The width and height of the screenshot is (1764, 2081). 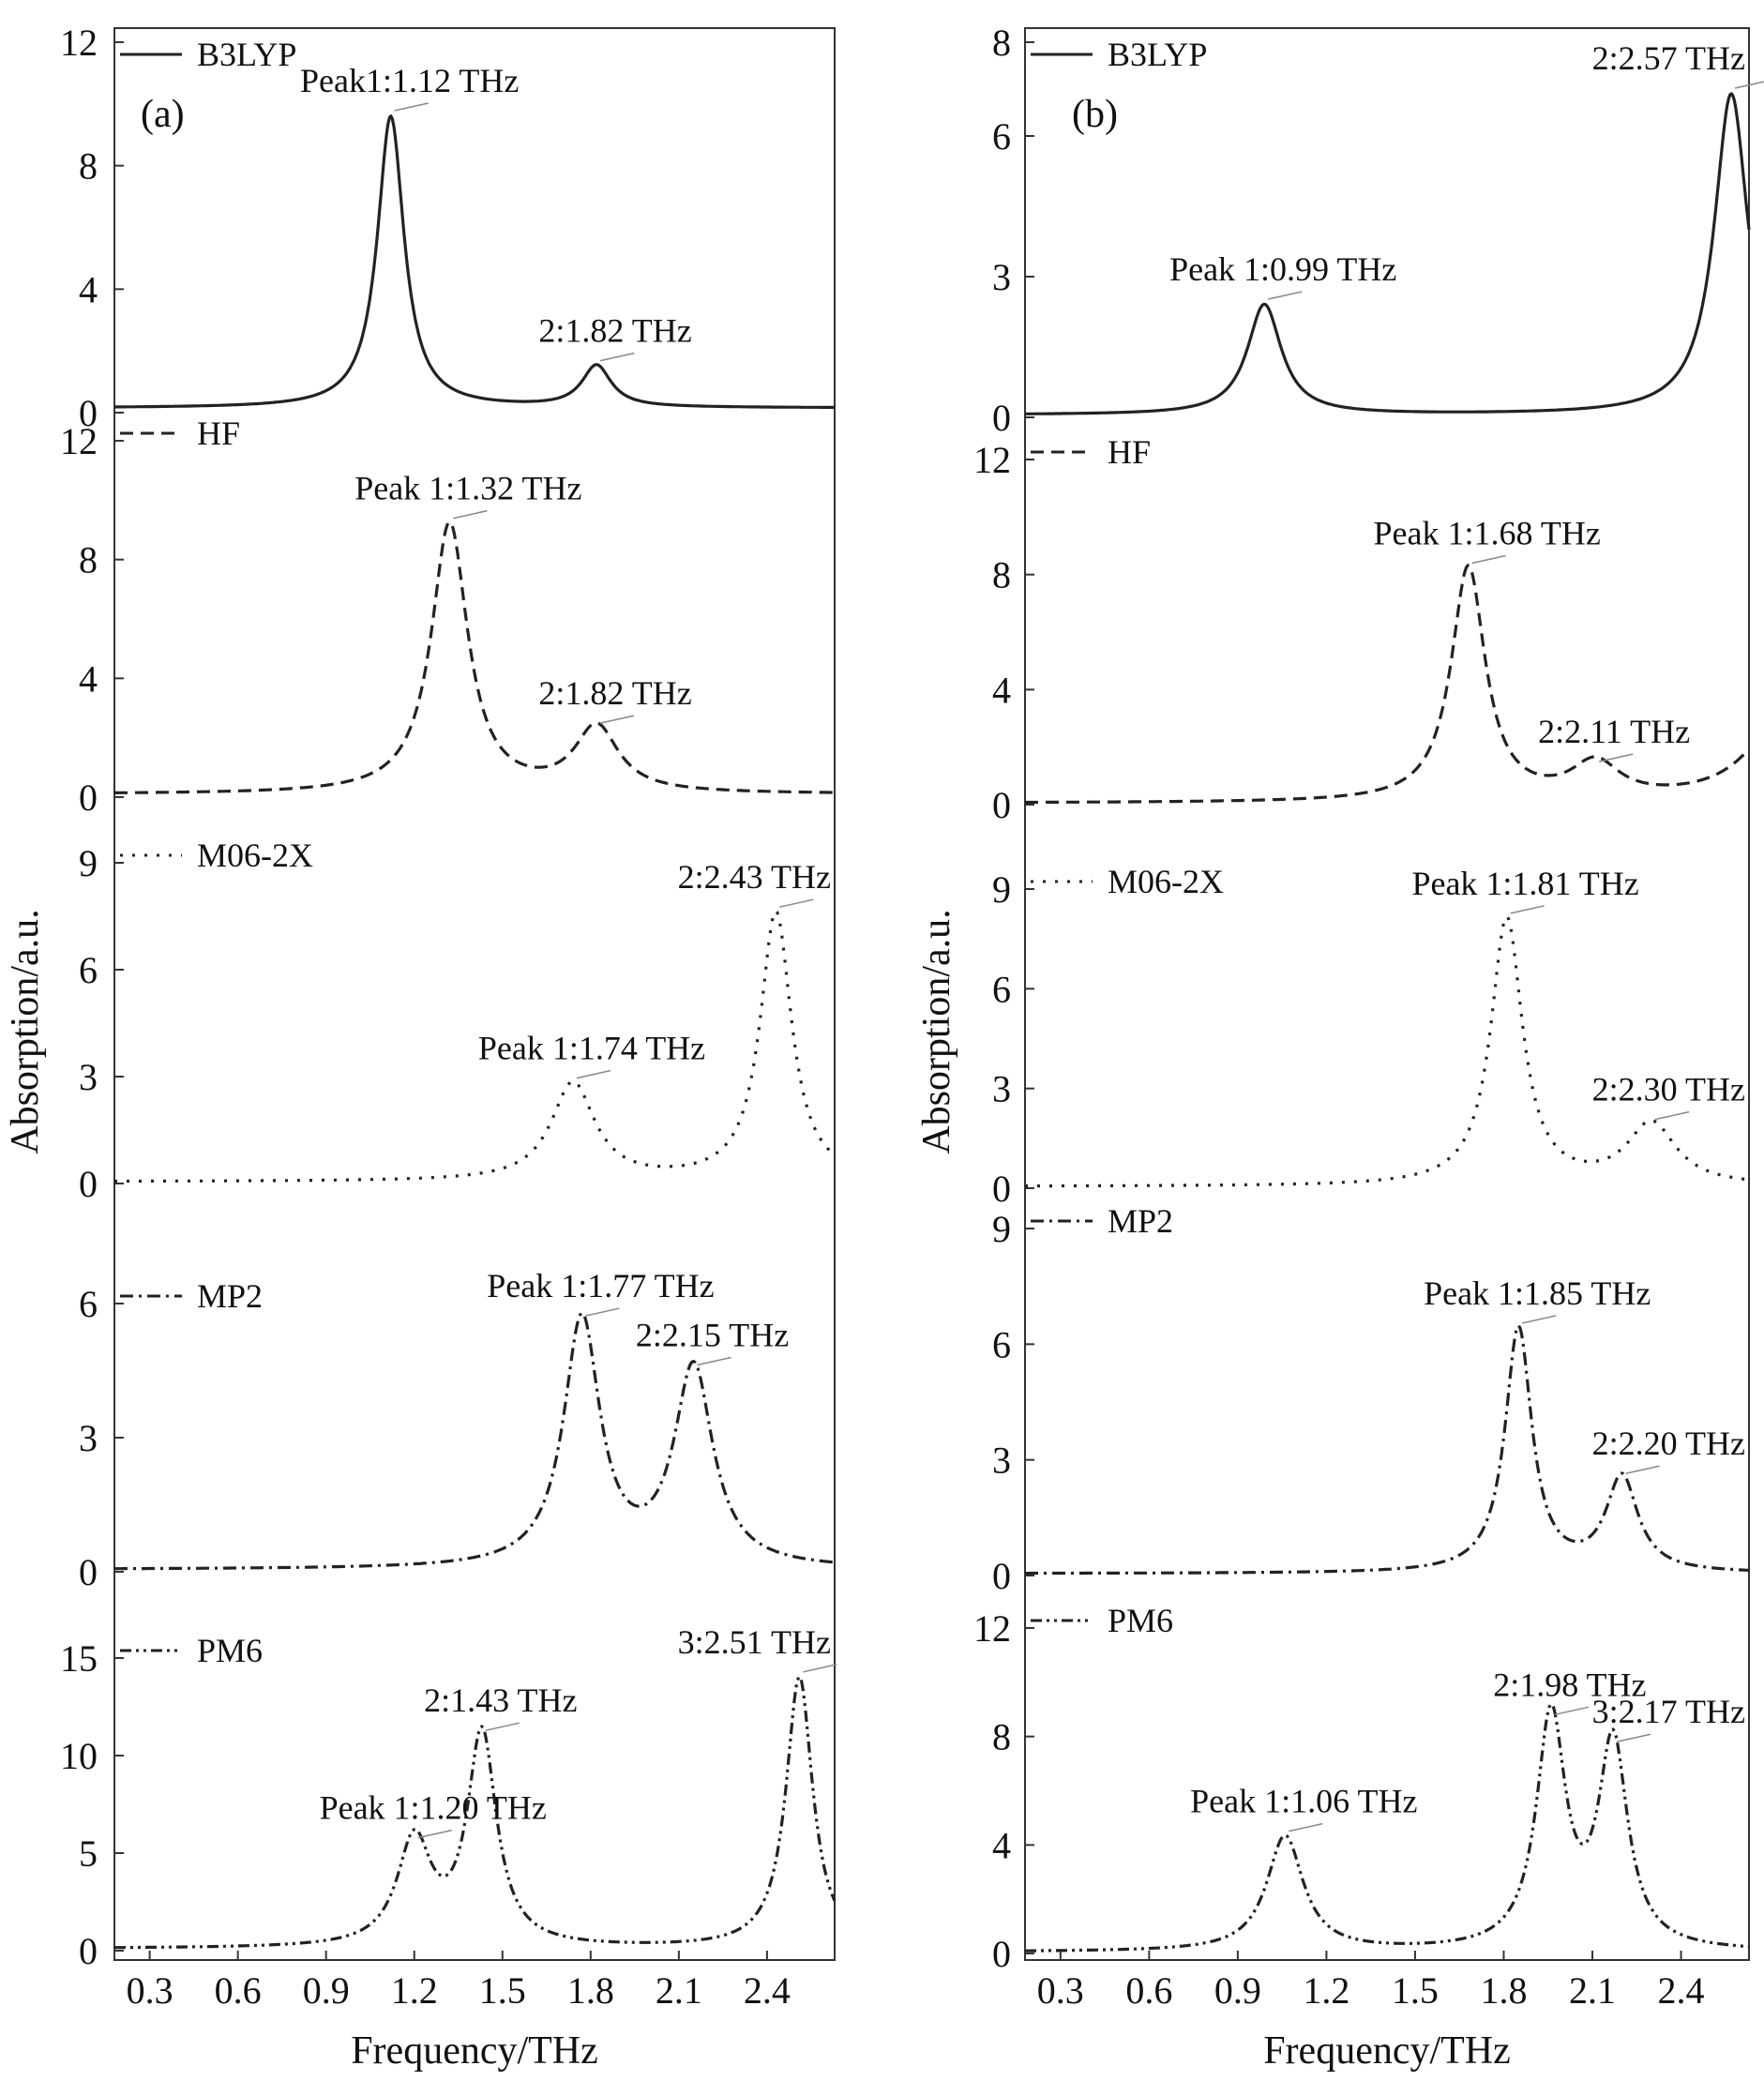 What do you see at coordinates (79, 1756) in the screenshot?
I see `y-tick-label: 10` at bounding box center [79, 1756].